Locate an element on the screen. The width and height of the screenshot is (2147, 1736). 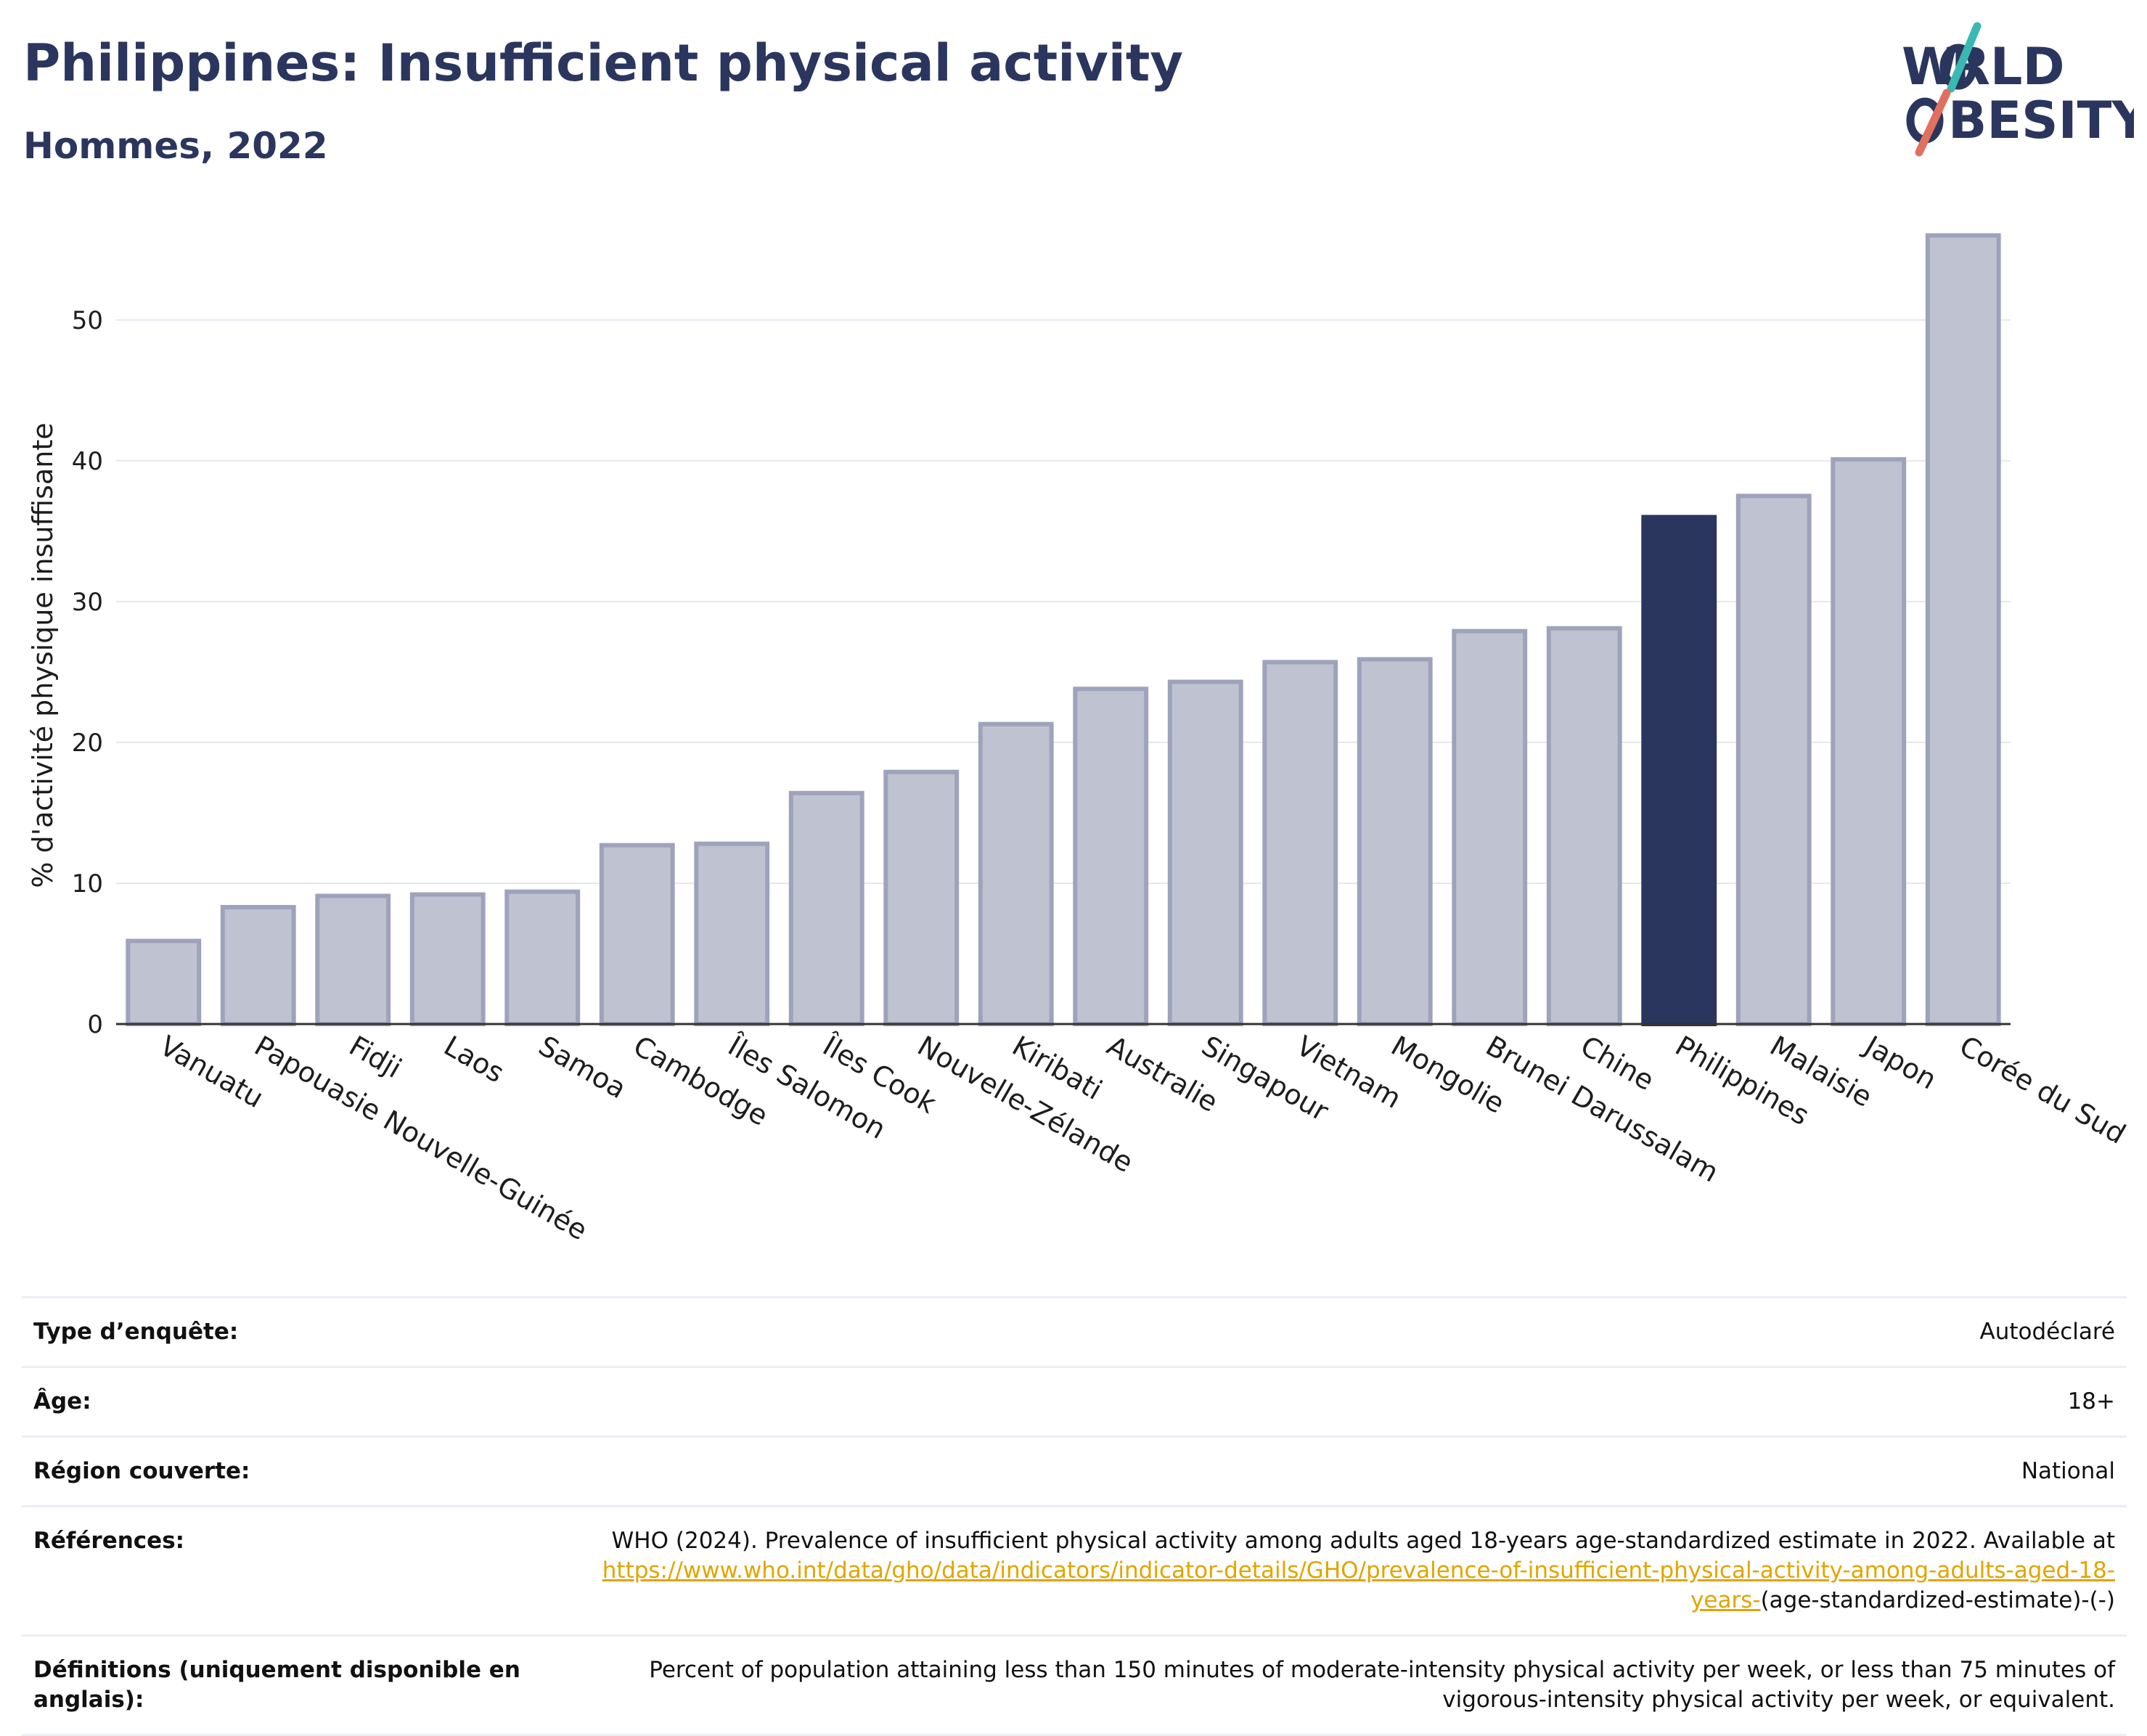
bar-japon is located at coordinates (1869, 741).